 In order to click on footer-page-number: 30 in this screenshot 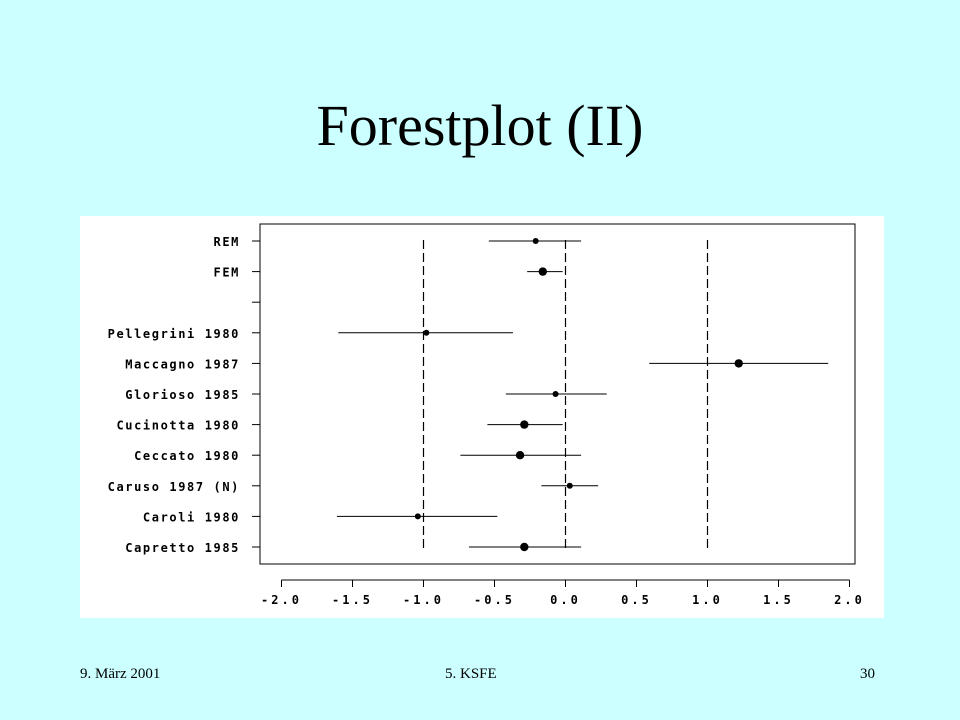, I will do `click(867, 674)`.